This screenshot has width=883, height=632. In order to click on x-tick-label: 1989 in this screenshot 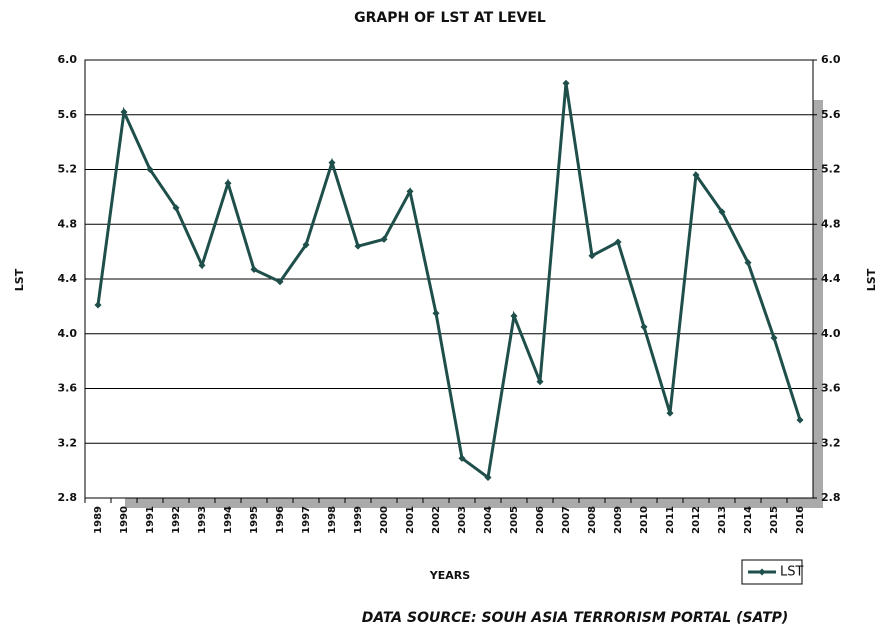, I will do `click(98, 520)`.